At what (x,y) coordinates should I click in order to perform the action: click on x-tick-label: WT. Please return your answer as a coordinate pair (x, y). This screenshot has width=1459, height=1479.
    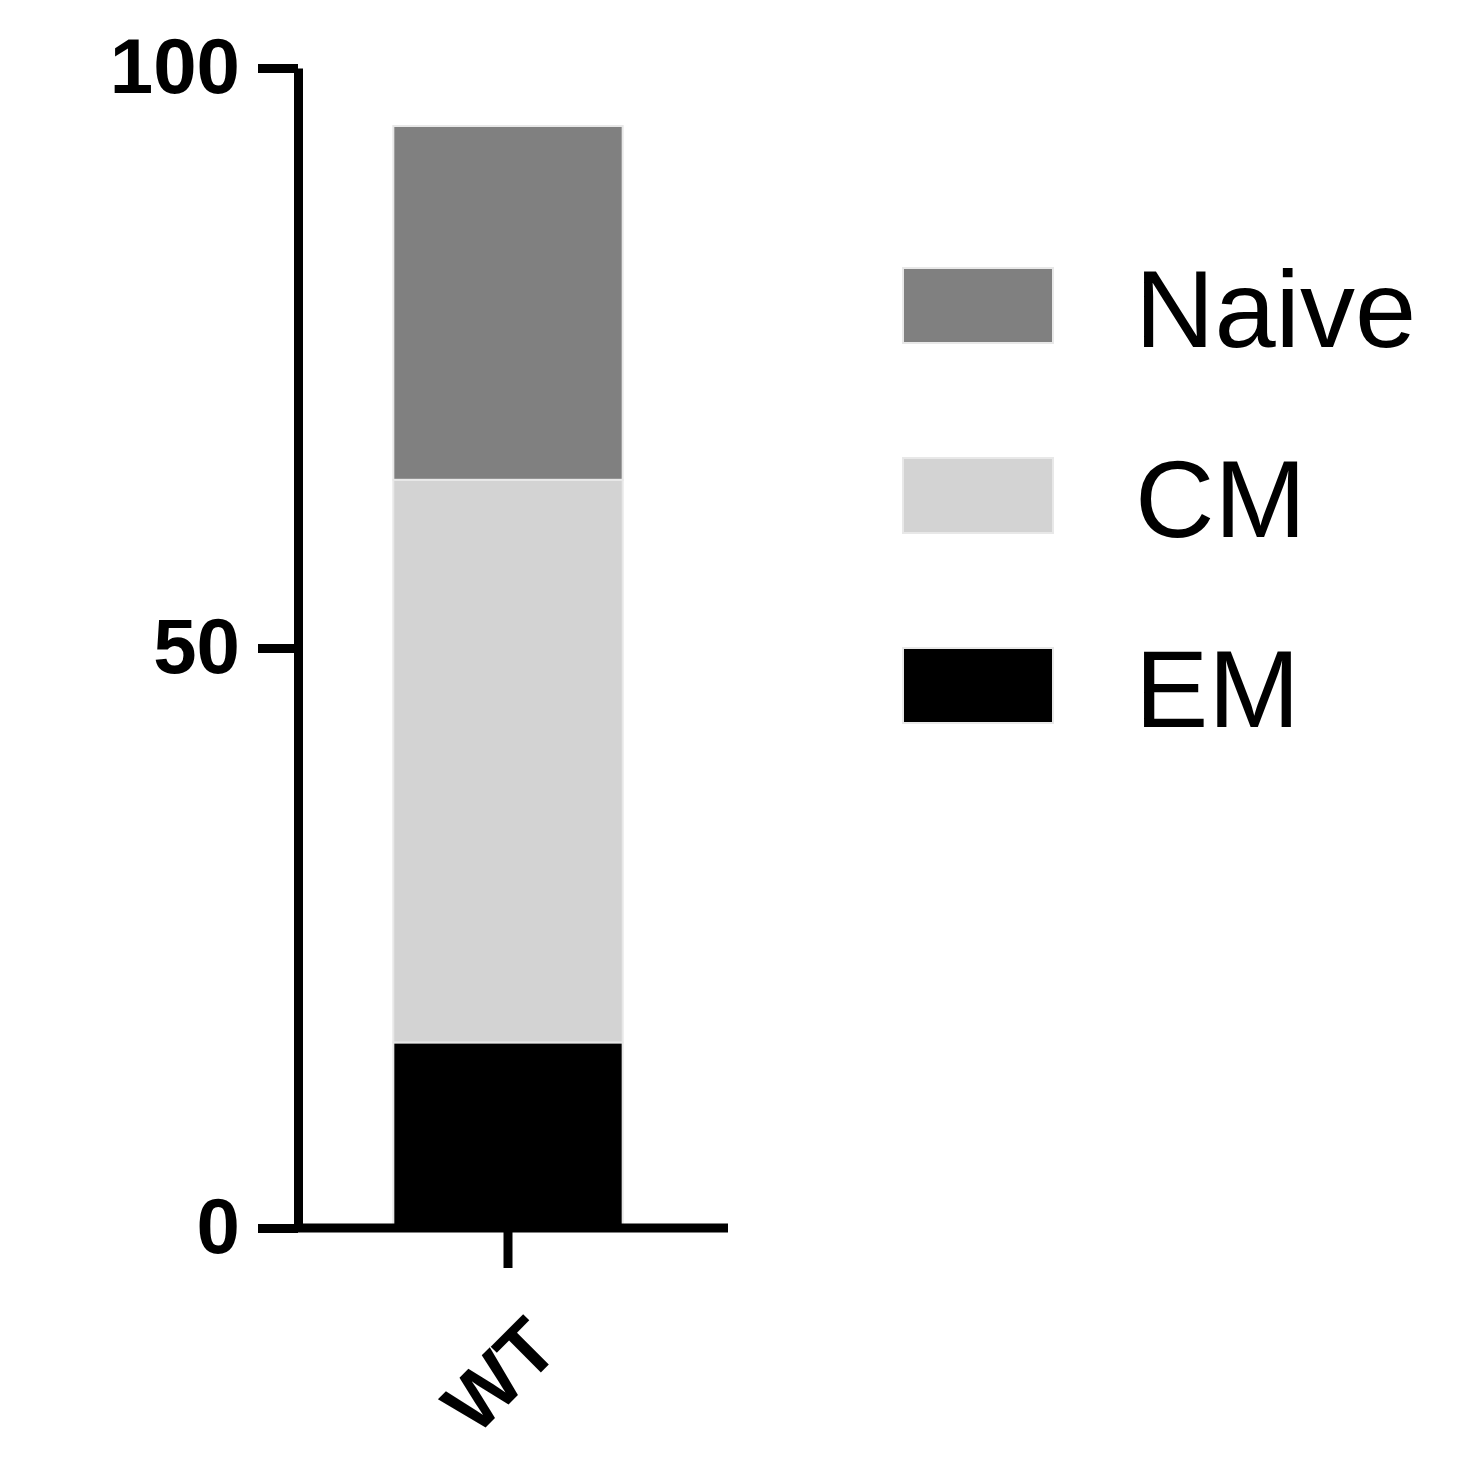
    Looking at the image, I should click on (499, 1375).